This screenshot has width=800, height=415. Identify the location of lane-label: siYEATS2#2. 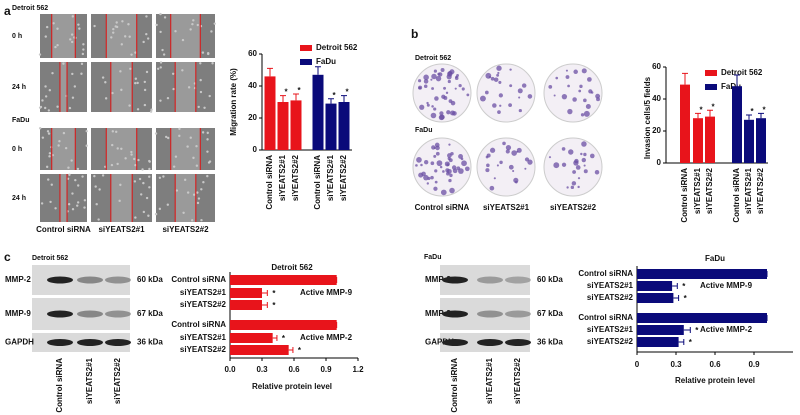
(517, 380).